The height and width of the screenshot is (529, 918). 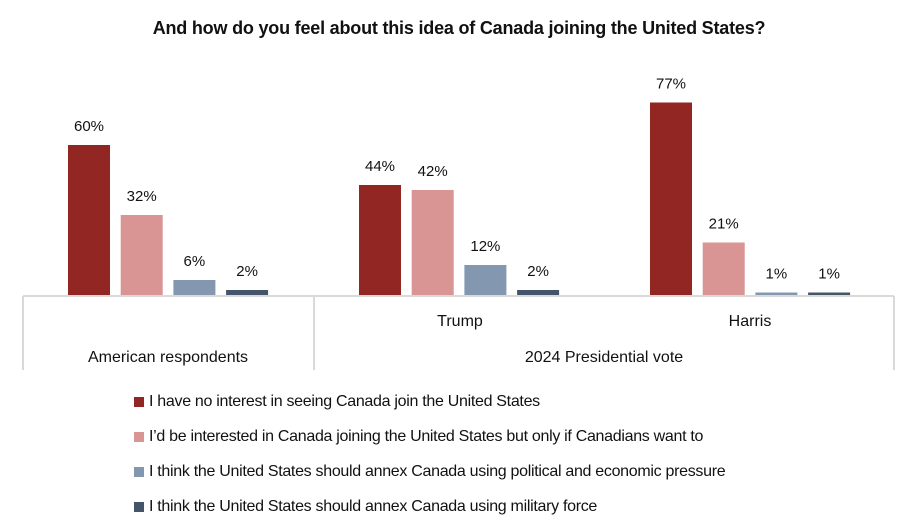 What do you see at coordinates (433, 171) in the screenshot?
I see `data-label: 42%` at bounding box center [433, 171].